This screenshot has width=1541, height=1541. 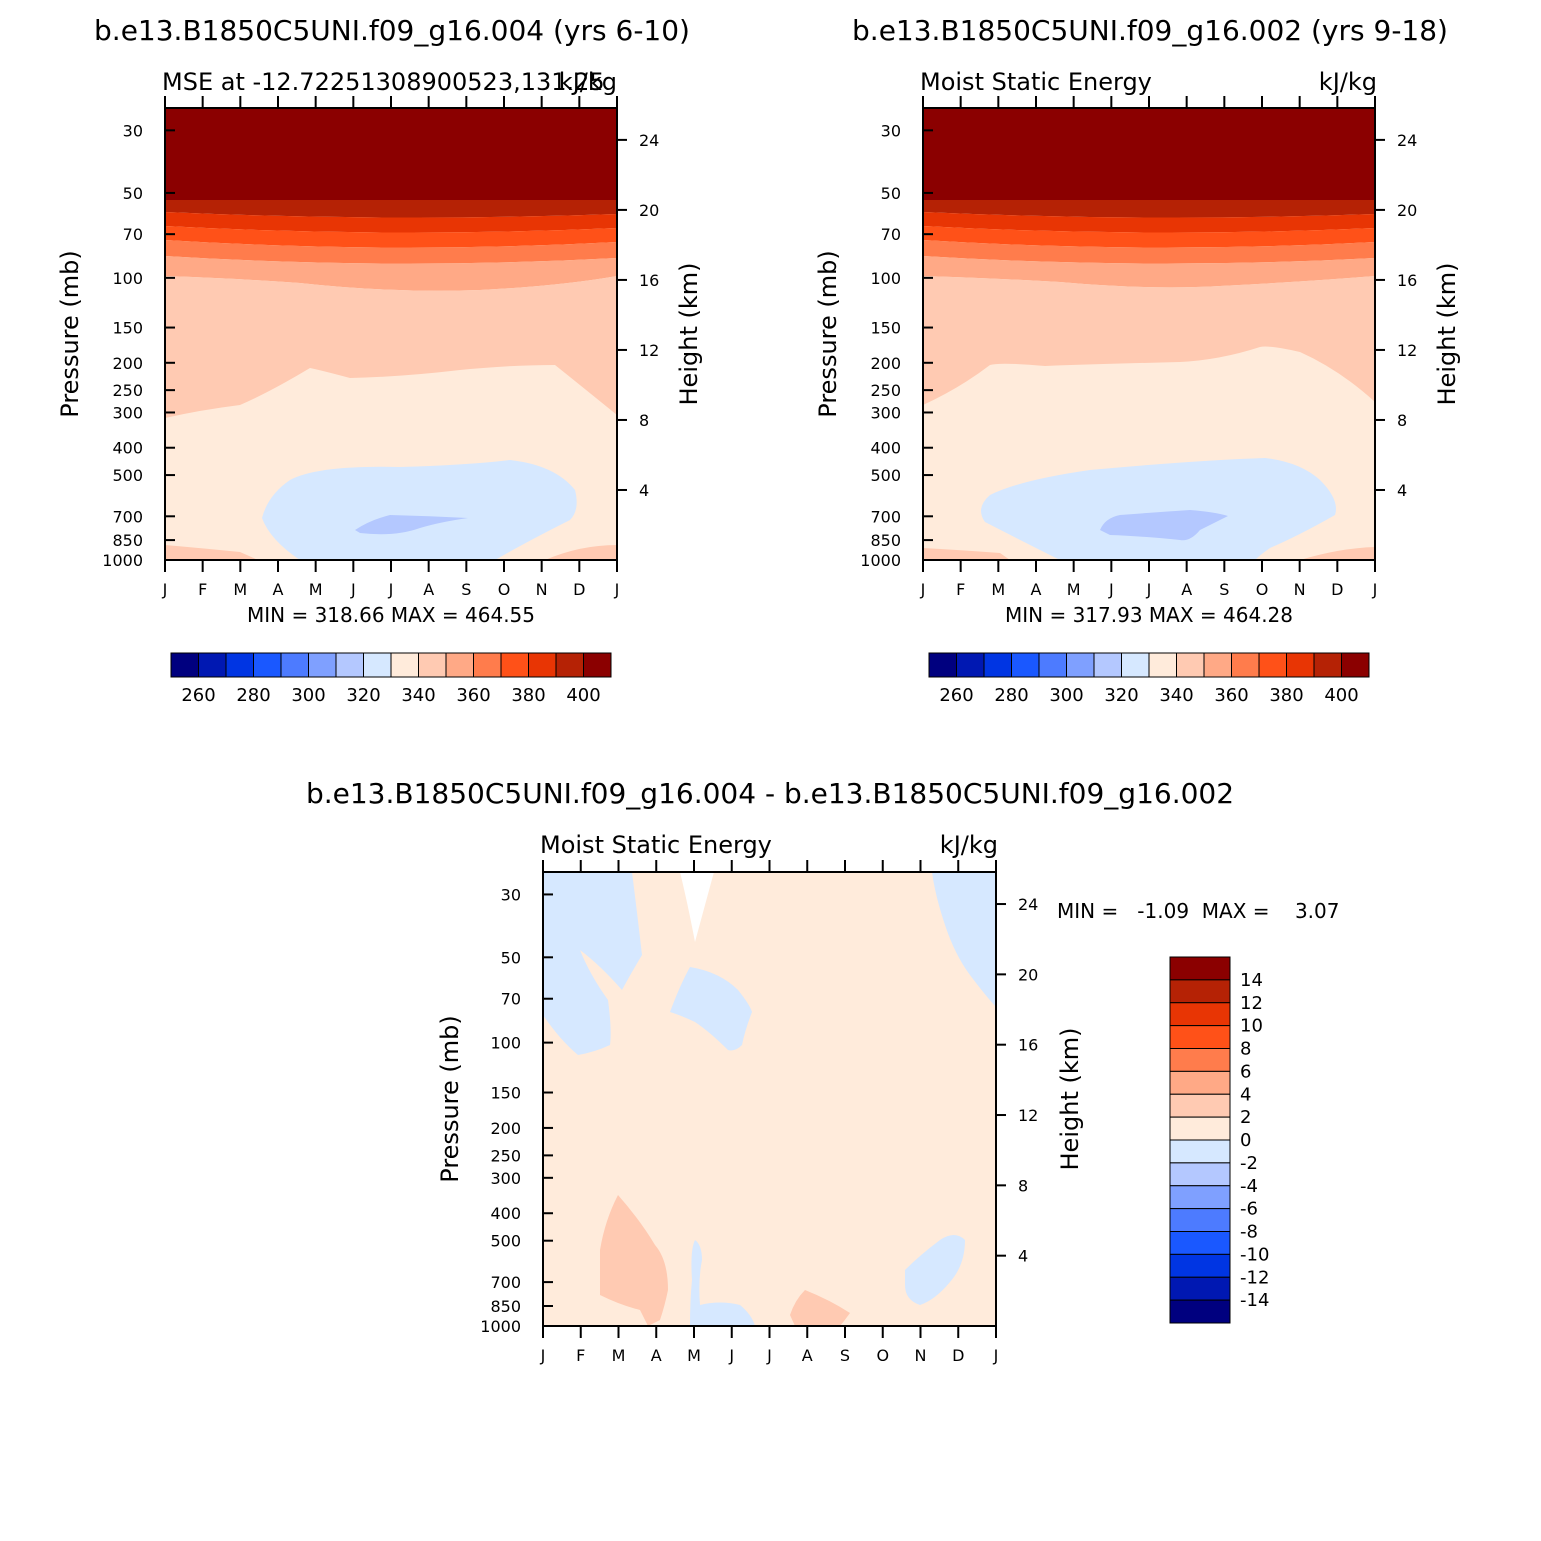 What do you see at coordinates (644, 420) in the screenshot?
I see `height-tick-label: 8` at bounding box center [644, 420].